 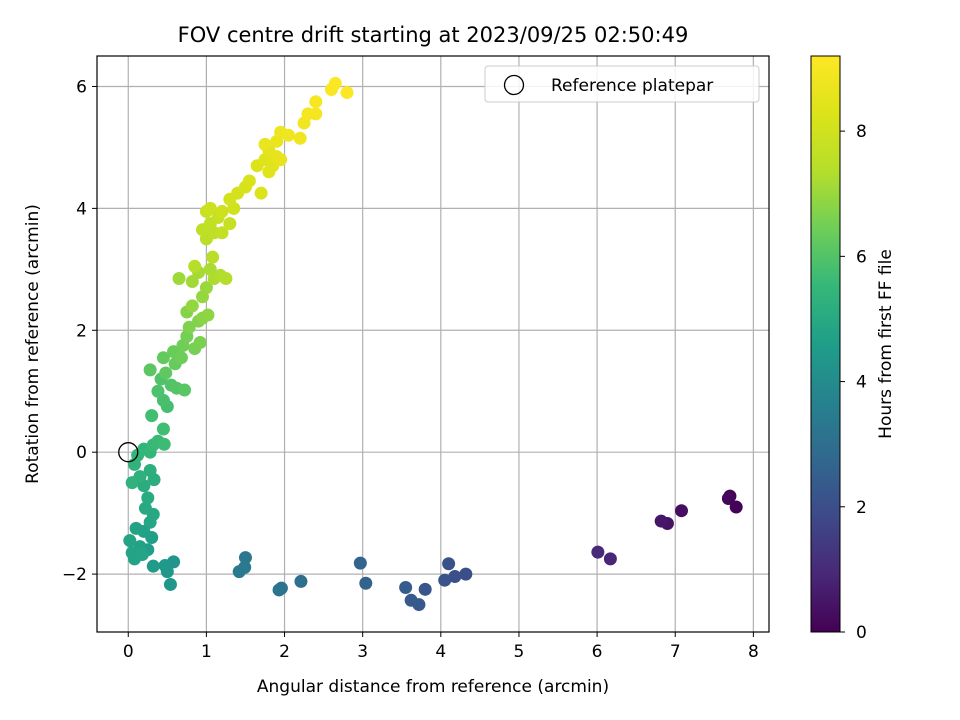 What do you see at coordinates (675, 652) in the screenshot?
I see `x-tick-label: 7` at bounding box center [675, 652].